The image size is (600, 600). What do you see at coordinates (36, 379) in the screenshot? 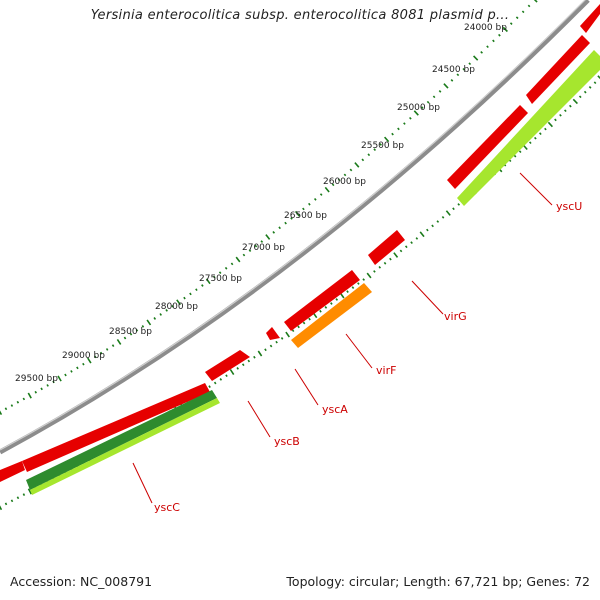
I see `tick-label: 29500 bp` at bounding box center [36, 379].